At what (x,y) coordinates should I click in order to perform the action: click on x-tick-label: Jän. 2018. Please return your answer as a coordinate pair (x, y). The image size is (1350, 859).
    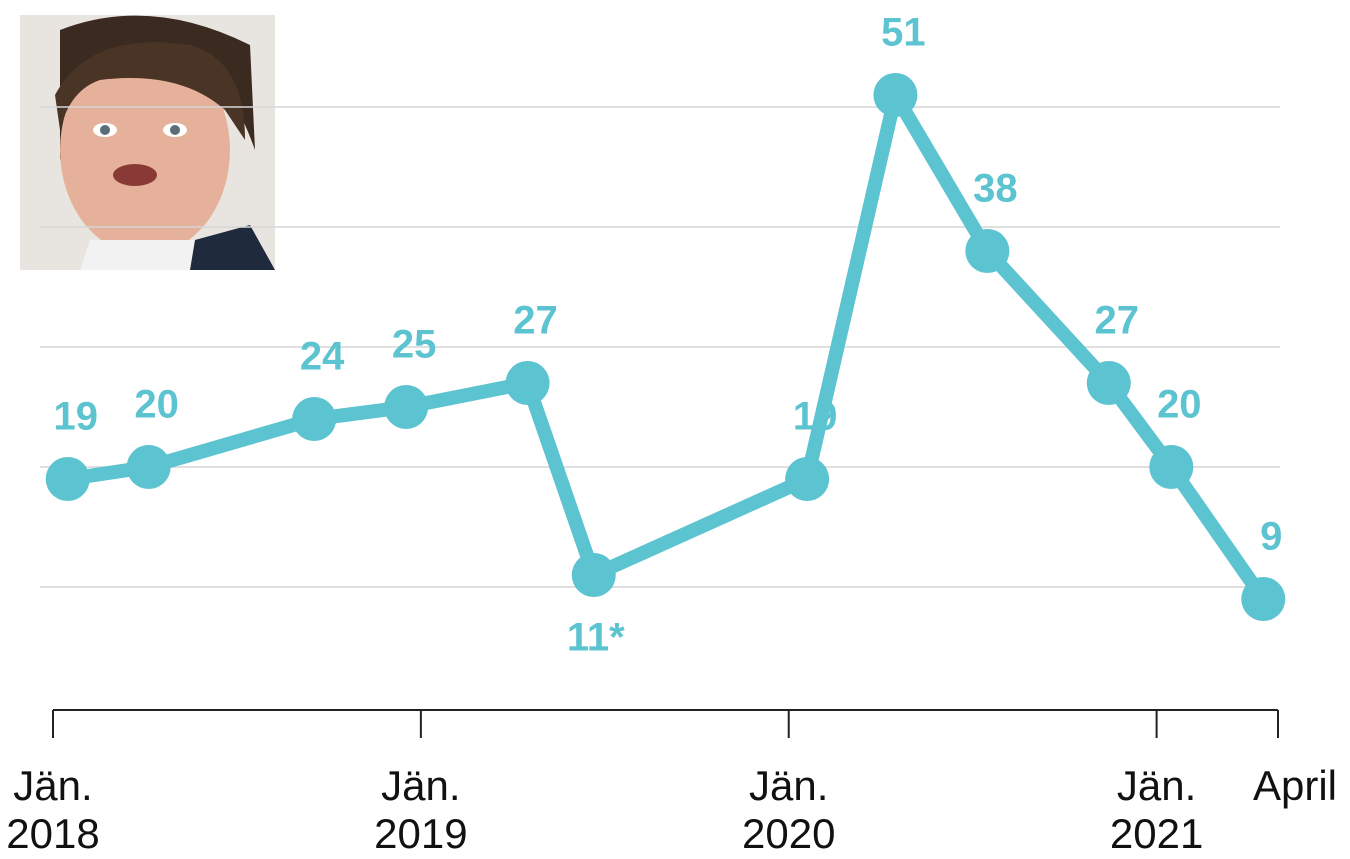
    Looking at the image, I should click on (53, 809).